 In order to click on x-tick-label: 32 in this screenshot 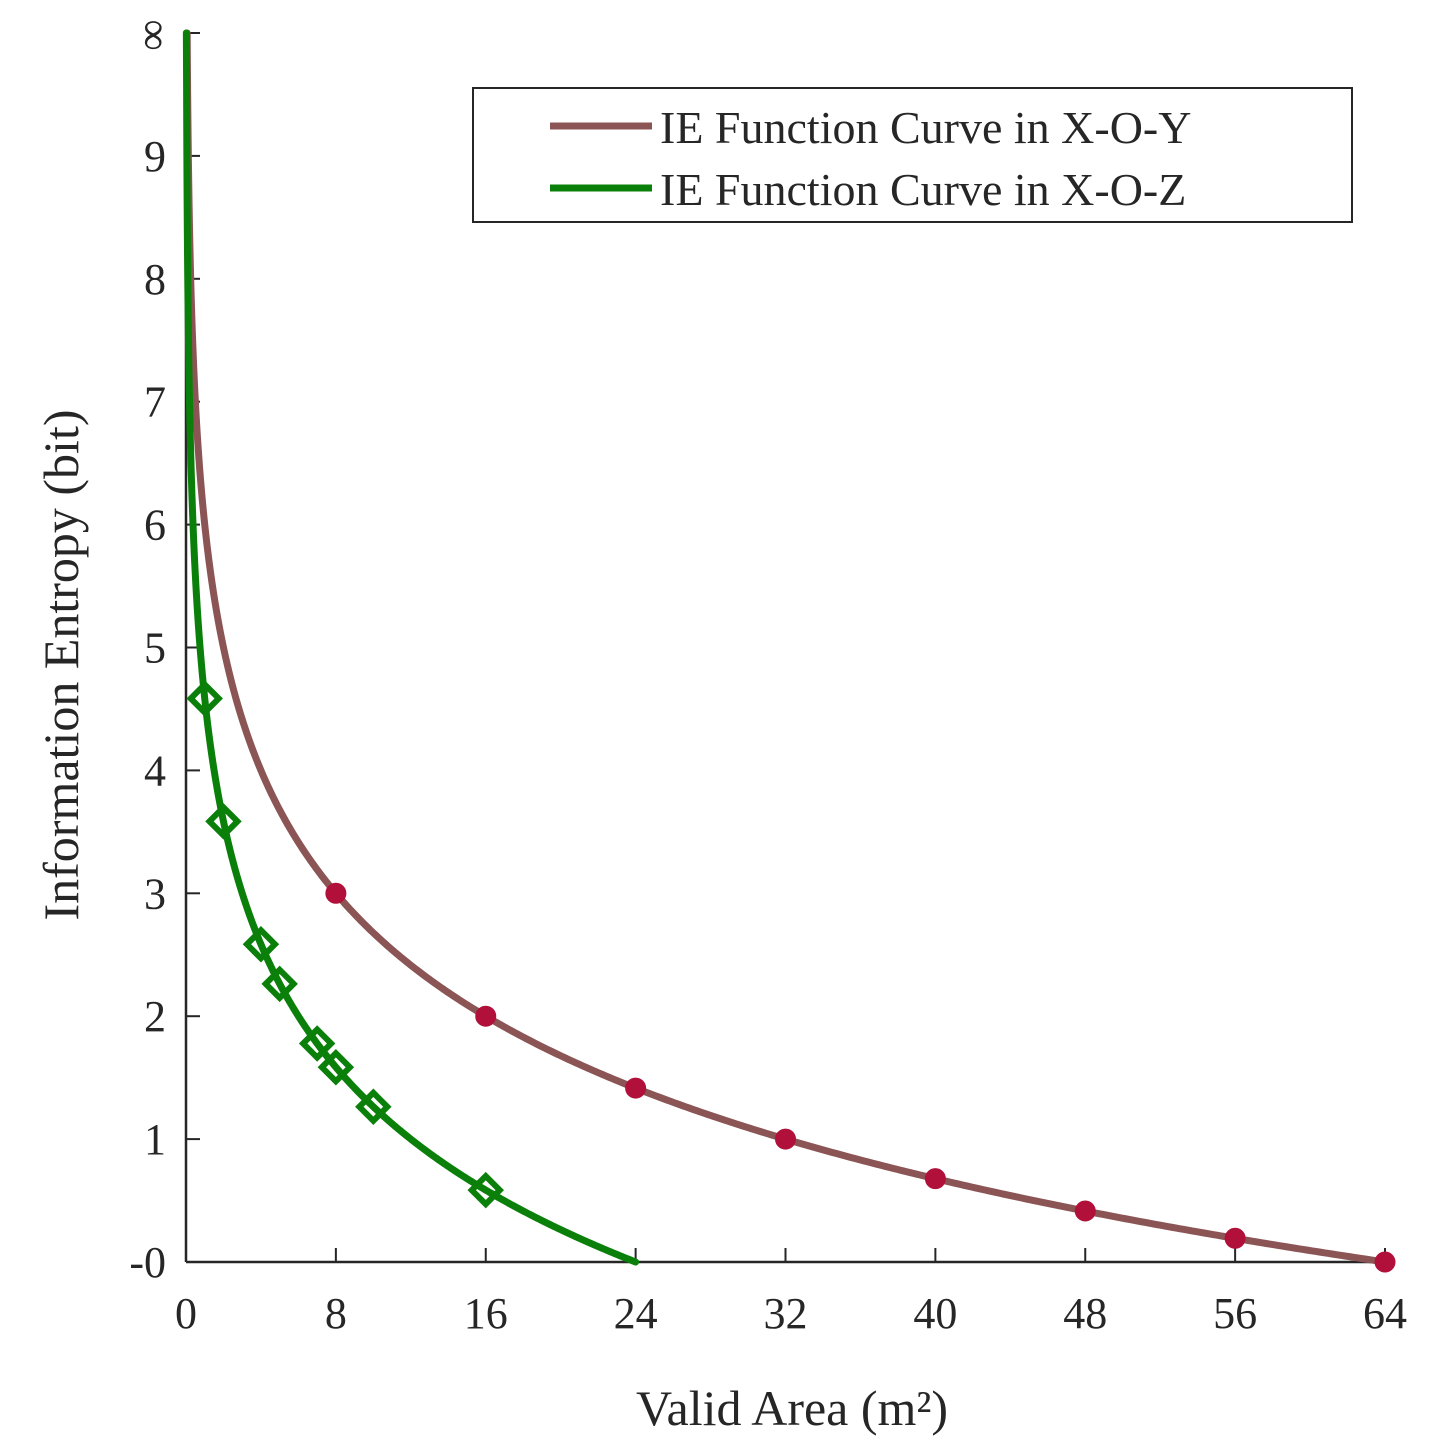, I will do `click(786, 1313)`.